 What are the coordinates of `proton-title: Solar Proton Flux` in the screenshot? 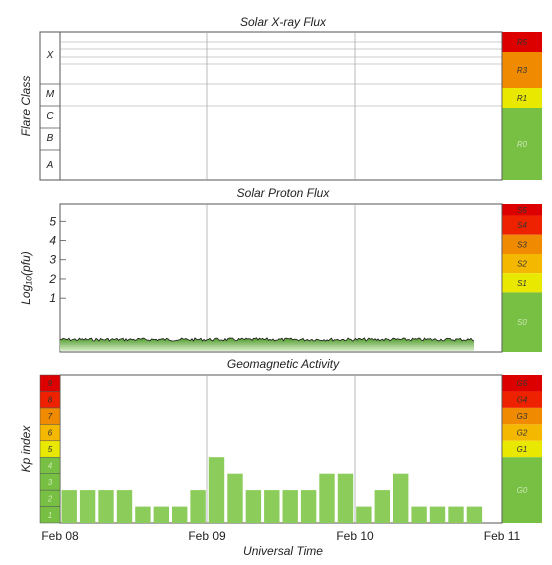 It's located at (284, 193).